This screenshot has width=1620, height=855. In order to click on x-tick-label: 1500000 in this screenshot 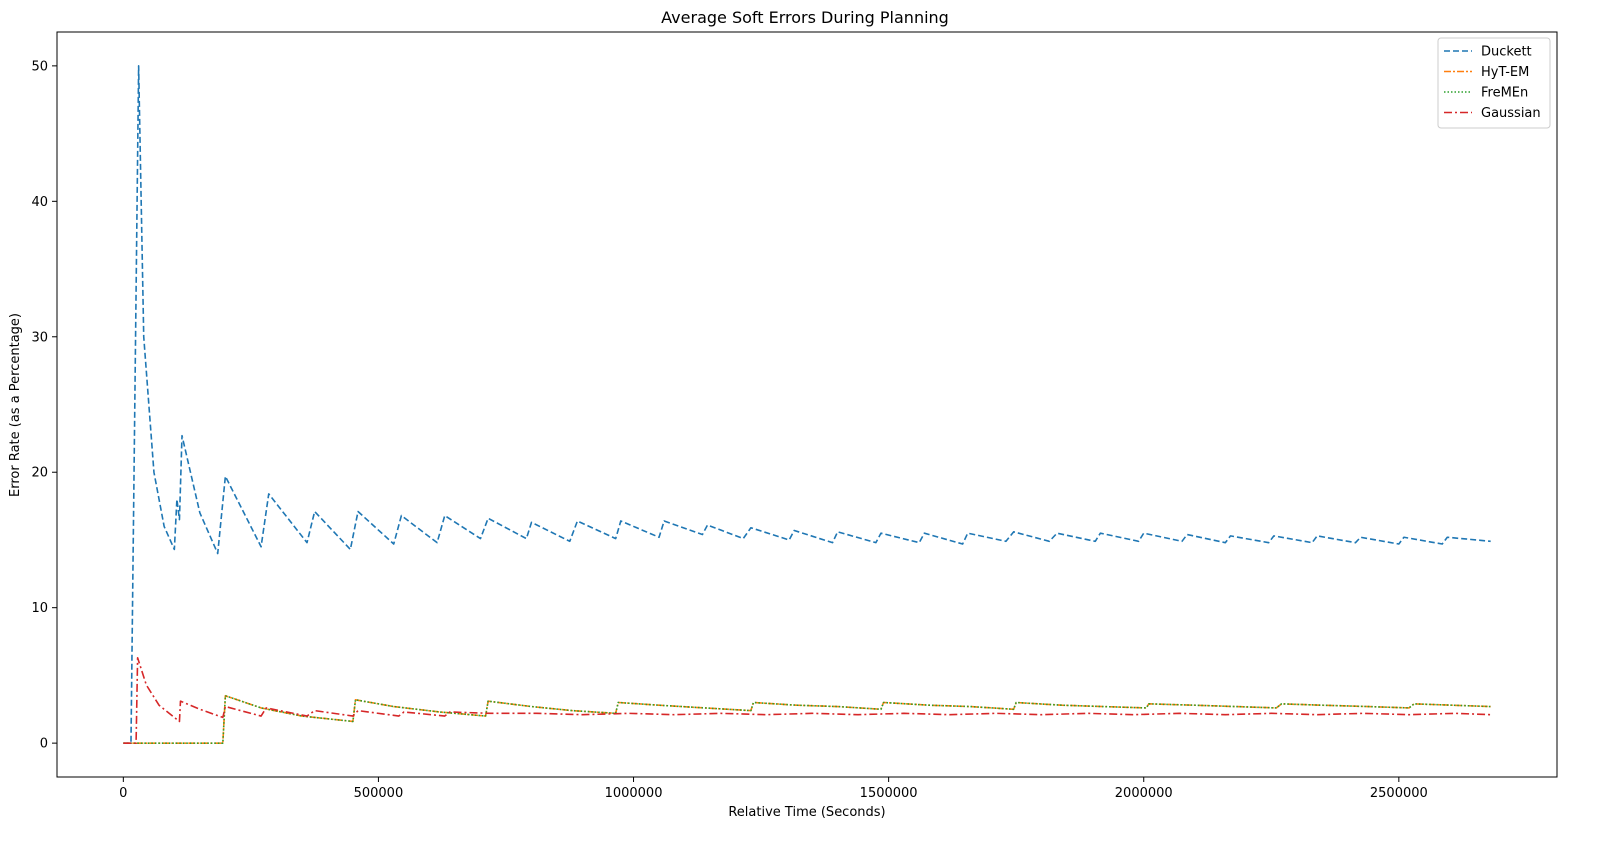, I will do `click(889, 793)`.